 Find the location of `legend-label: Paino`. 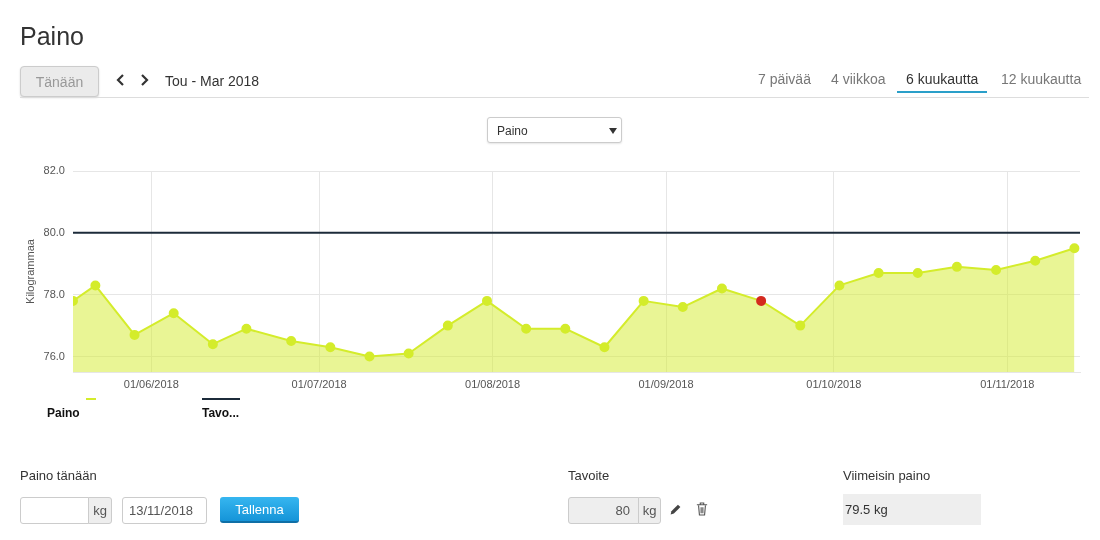

legend-label: Paino is located at coordinates (64, 413).